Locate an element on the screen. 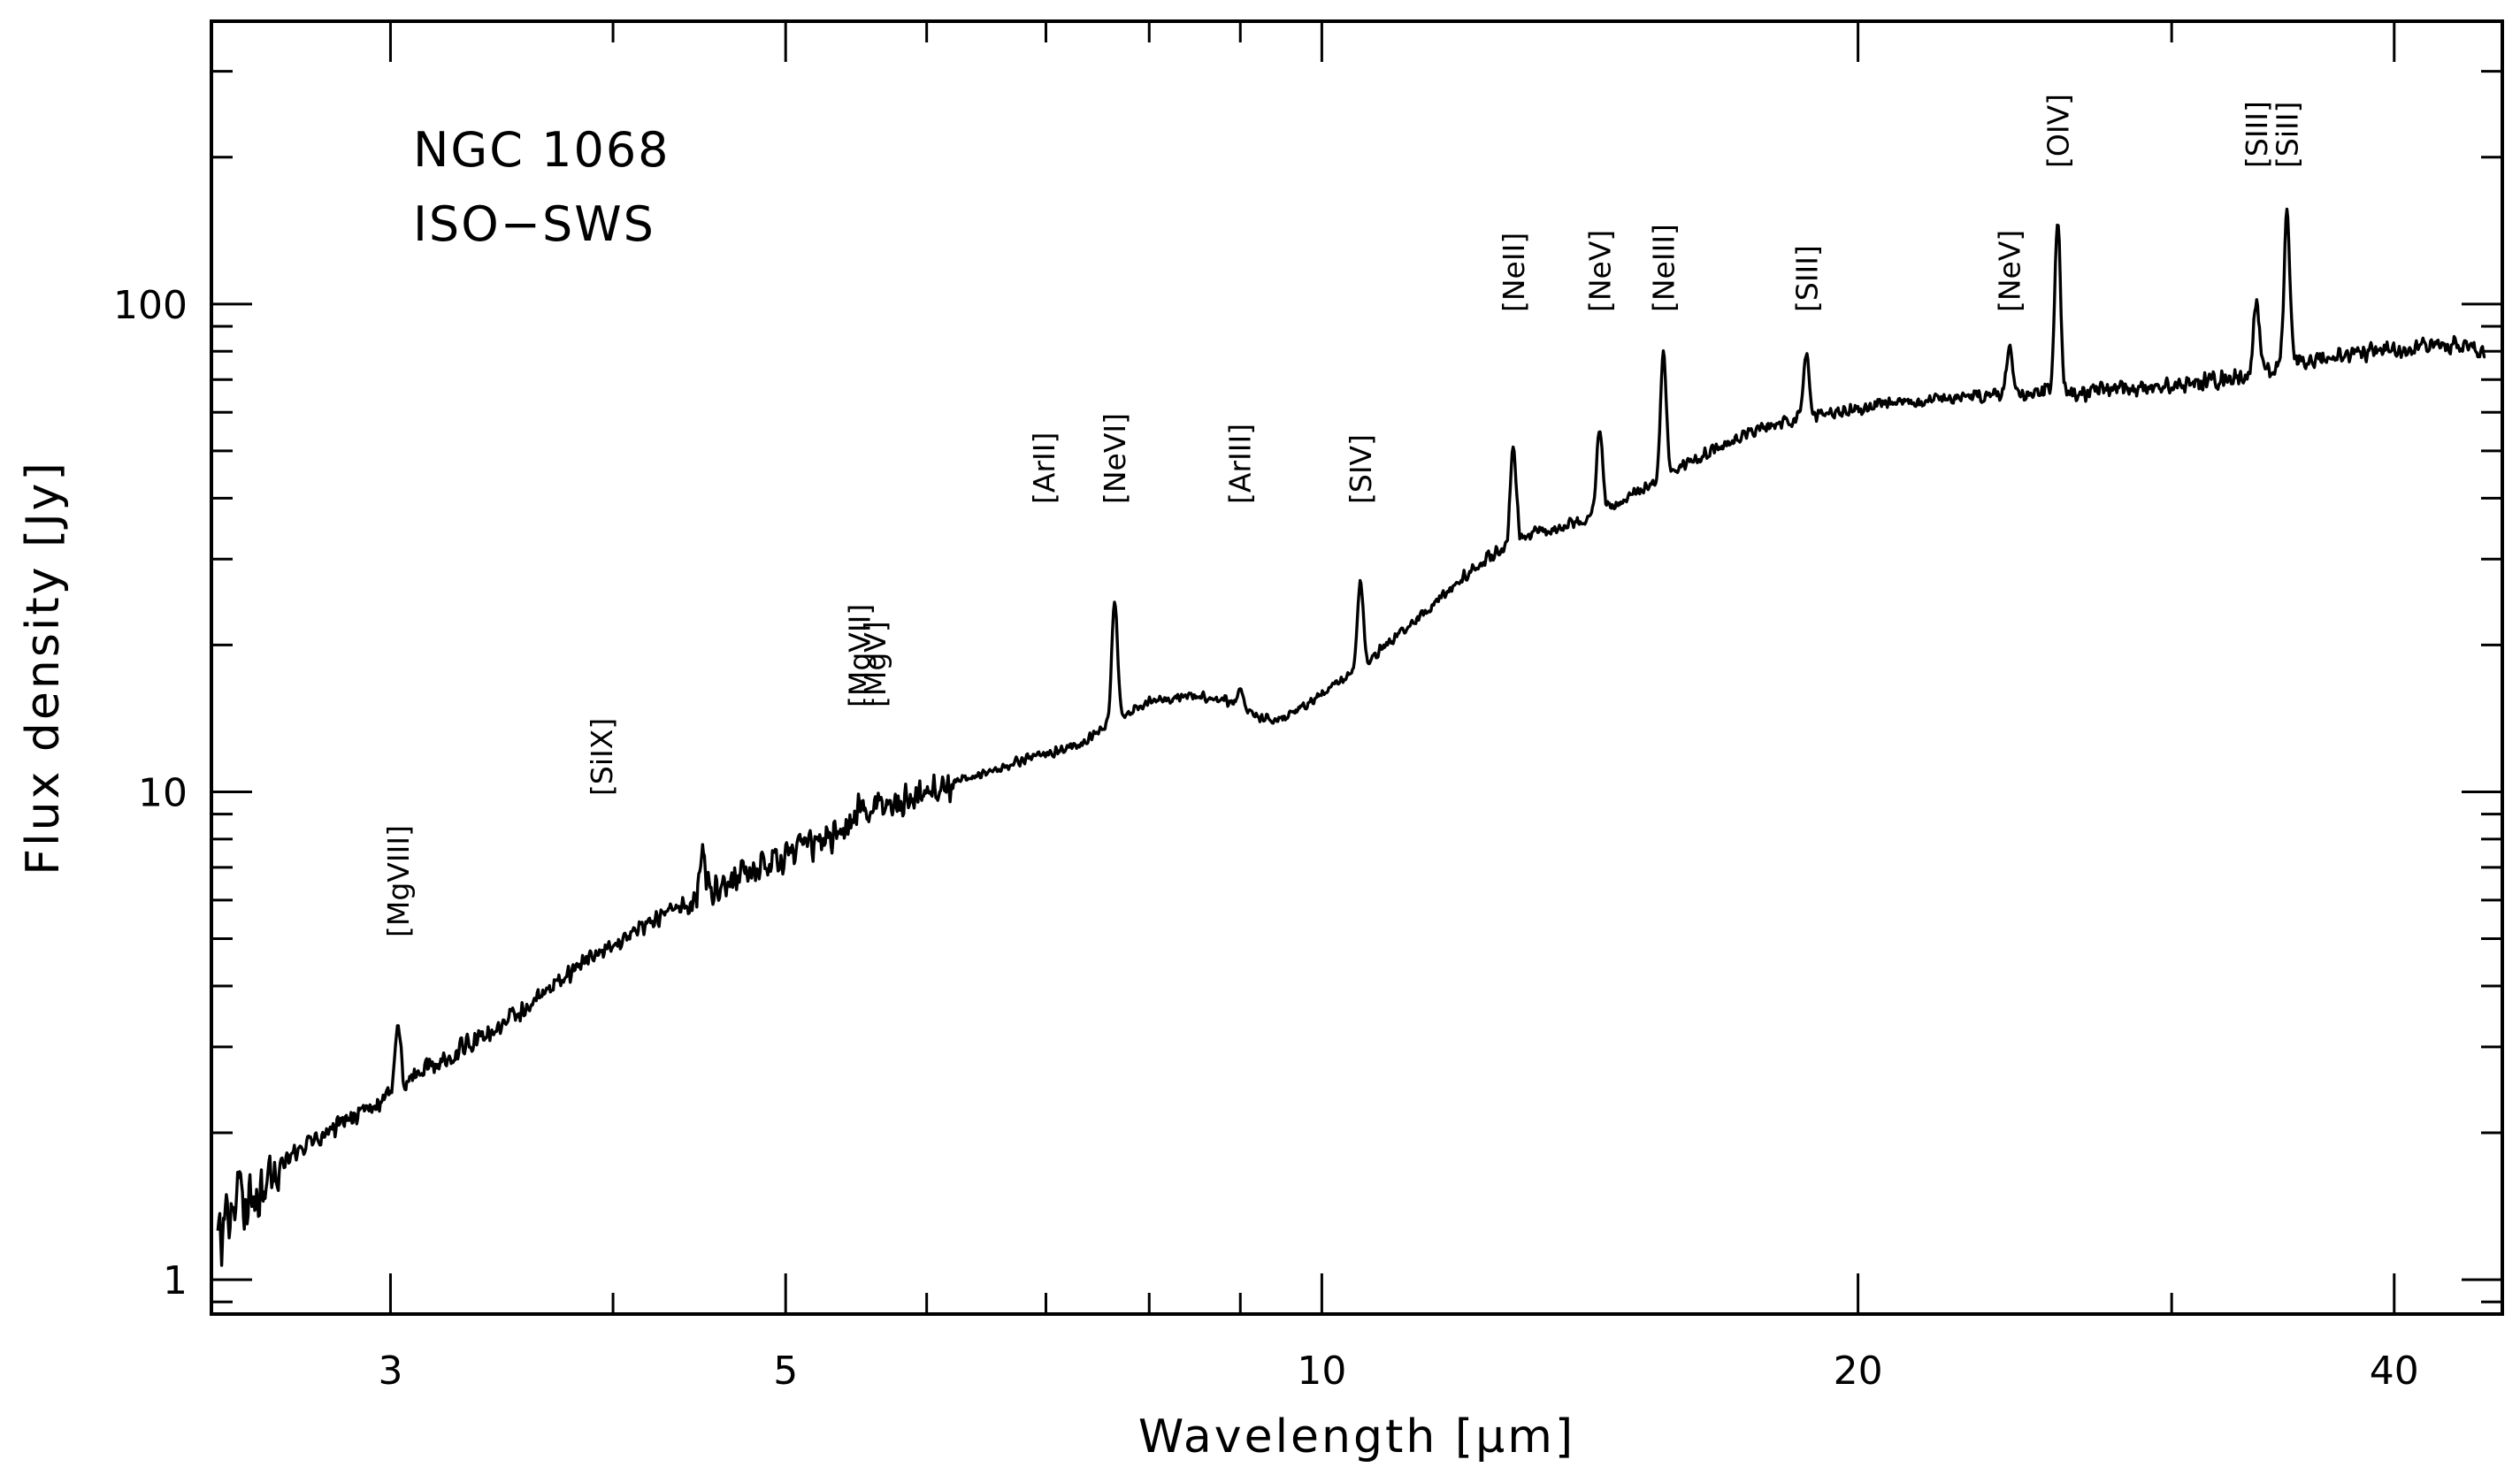 The width and height of the screenshot is (2520, 1475). emission-line-label: [ArIII] is located at coordinates (1239, 464).